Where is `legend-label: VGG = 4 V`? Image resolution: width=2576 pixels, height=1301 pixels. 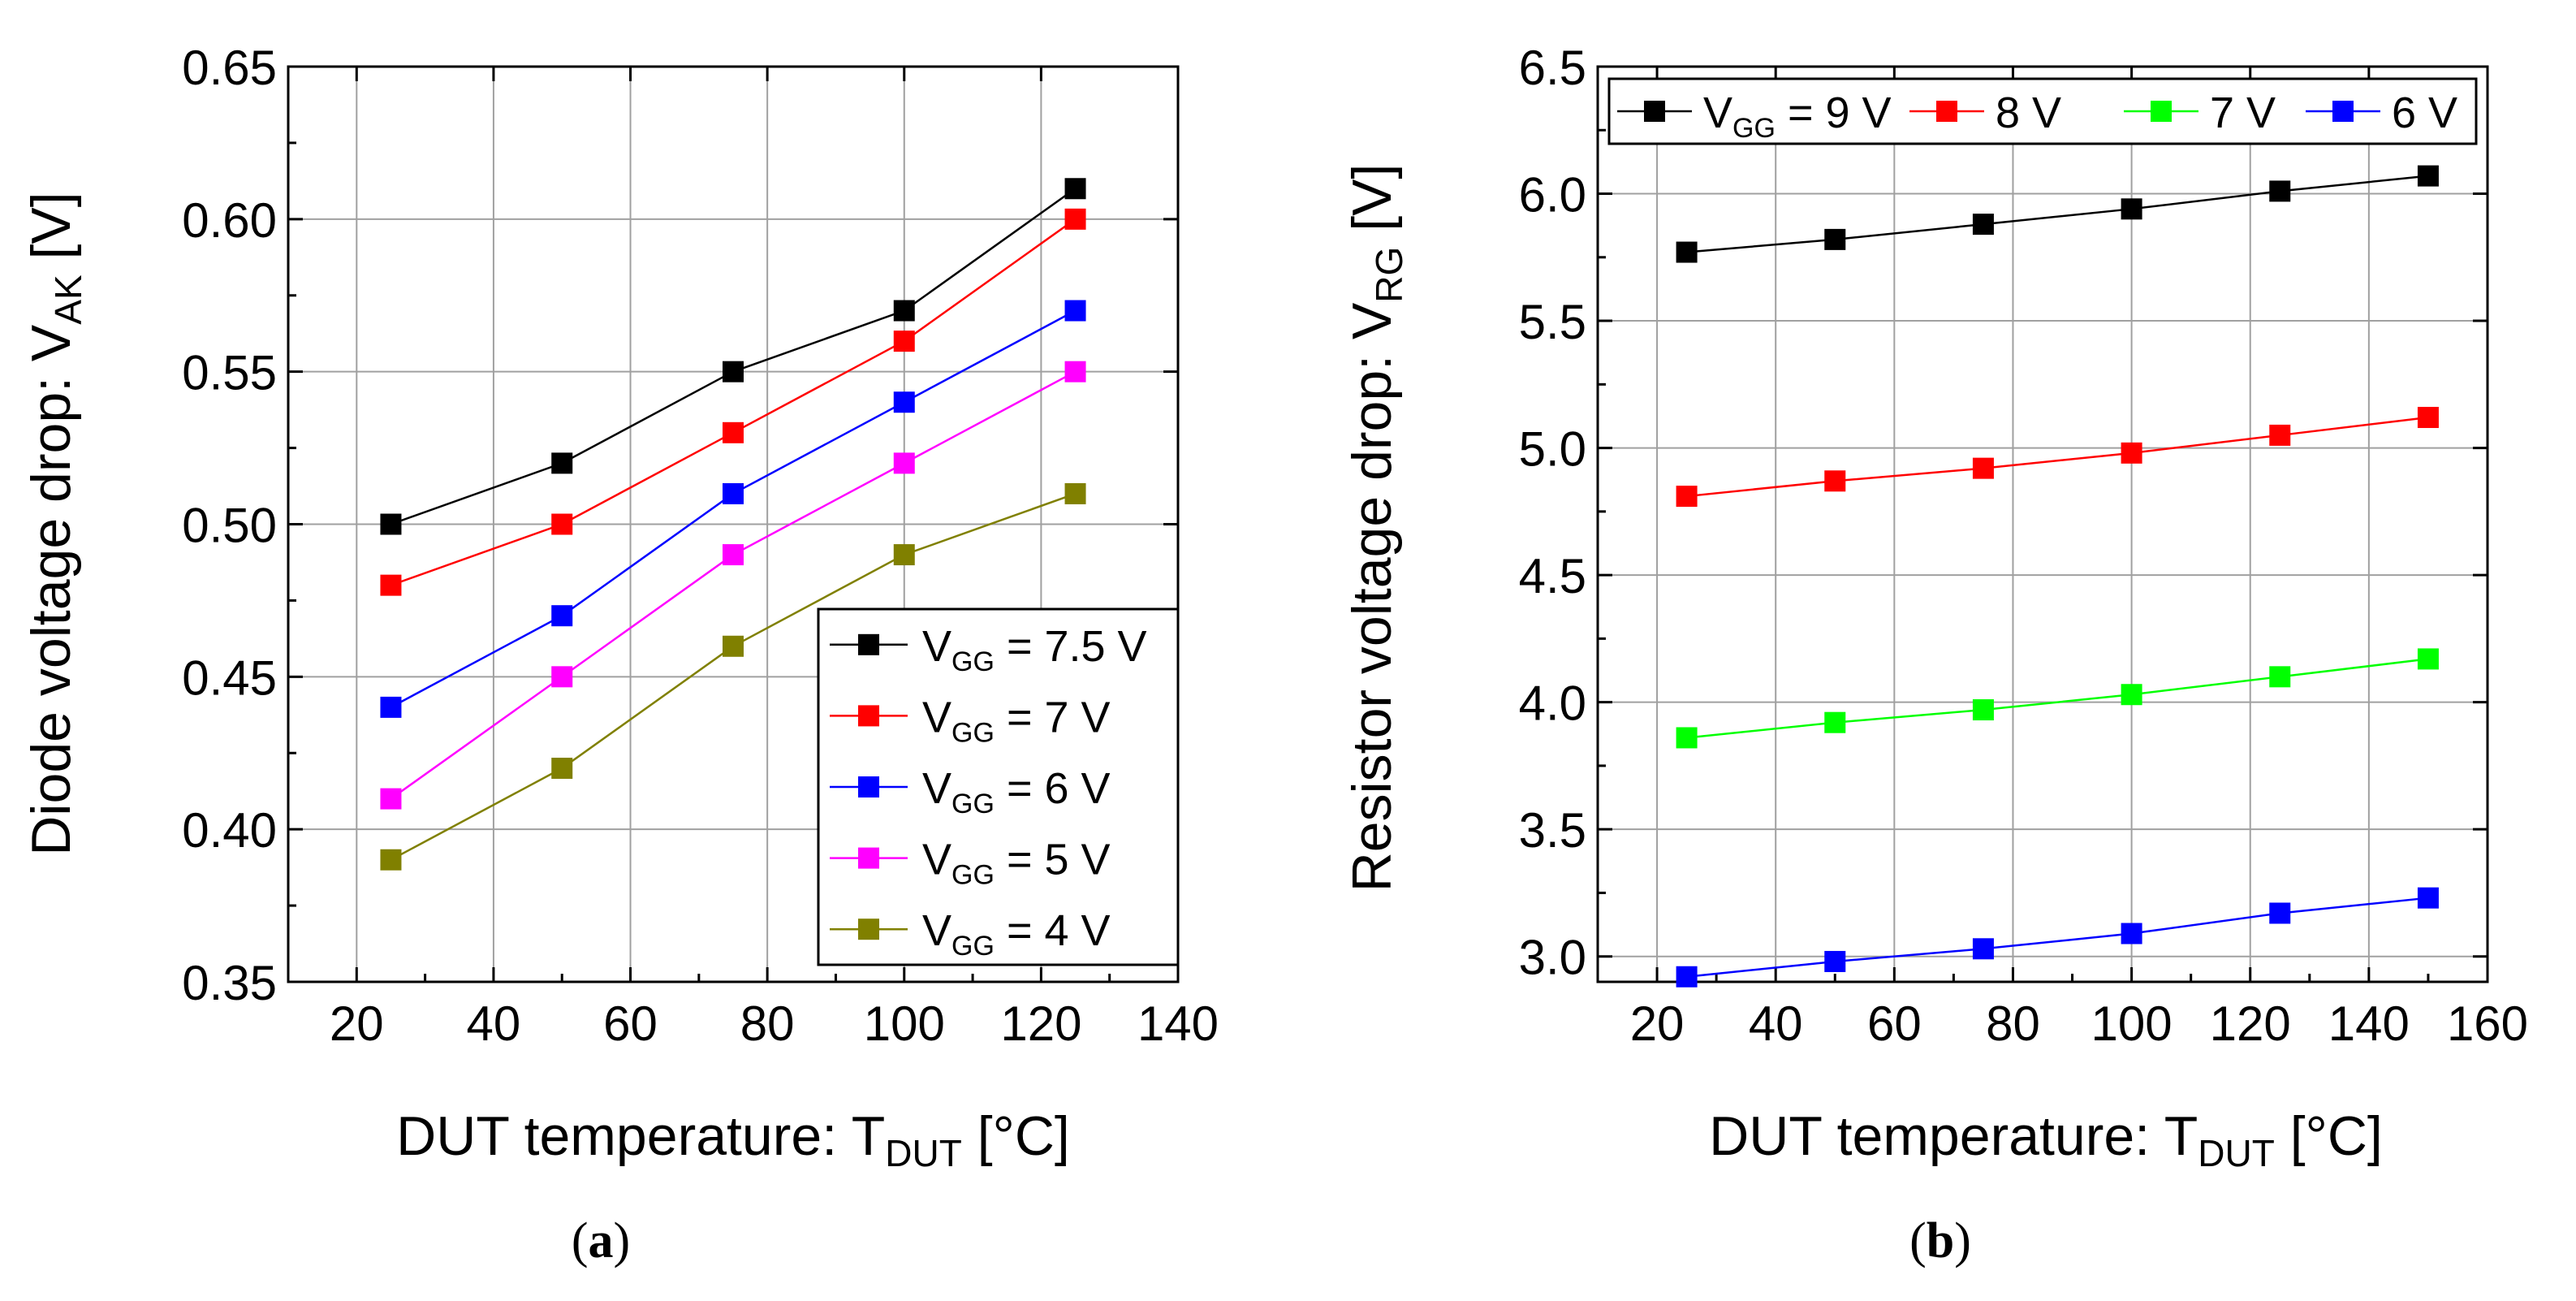
legend-label: VGG = 4 V is located at coordinates (1016, 934).